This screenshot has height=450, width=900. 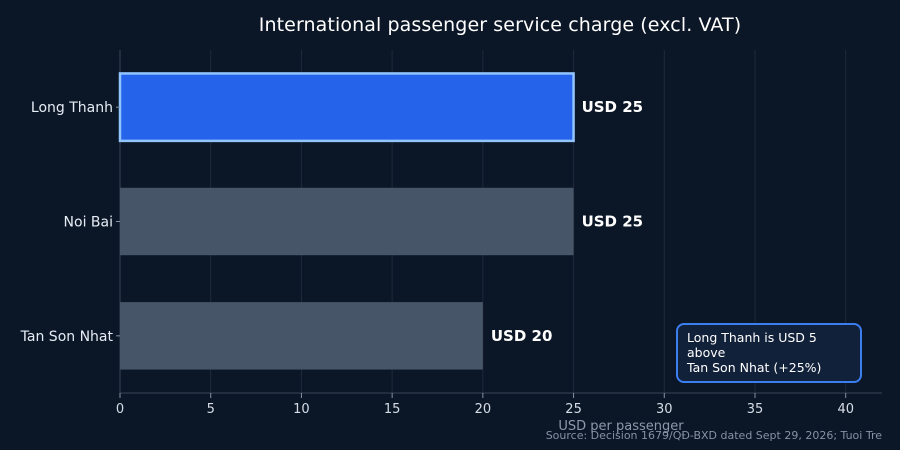 What do you see at coordinates (67, 337) in the screenshot?
I see `category-label-2: Tan Son Nhat` at bounding box center [67, 337].